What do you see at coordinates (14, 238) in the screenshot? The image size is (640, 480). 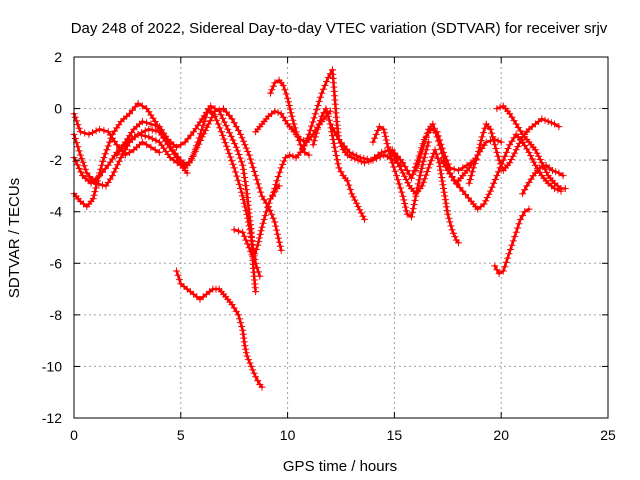 I see `y-axis-label: SDTVAR / TECUs` at bounding box center [14, 238].